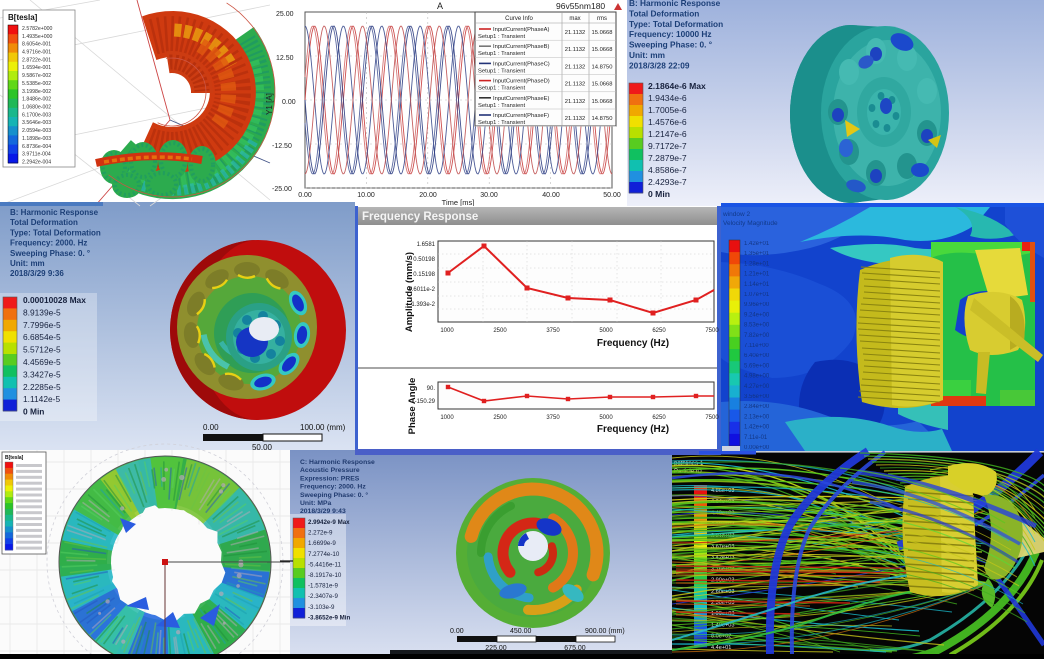 The height and width of the screenshot is (659, 1044). What do you see at coordinates (324, 564) in the screenshot?
I see `svg-text: -5.4416e-11` at bounding box center [324, 564].